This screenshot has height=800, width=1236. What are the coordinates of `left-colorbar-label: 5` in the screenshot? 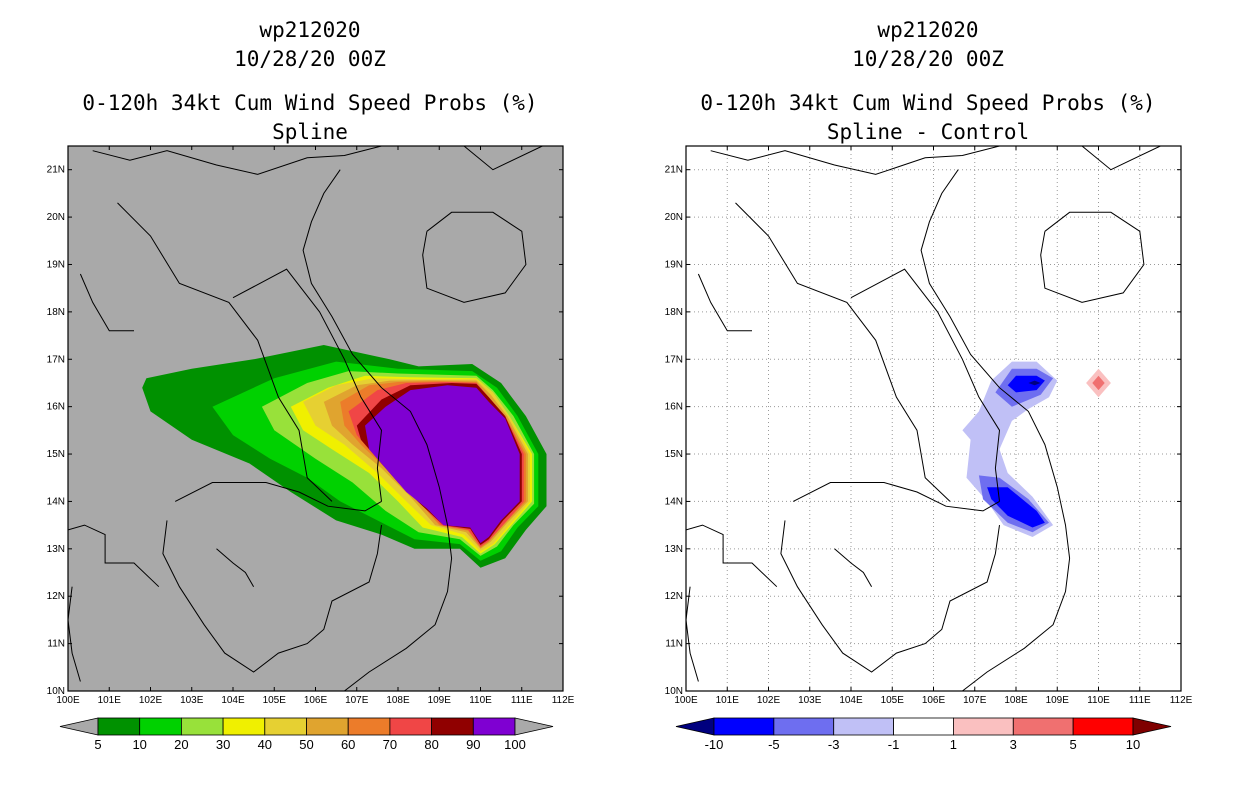 It's located at (97, 744).